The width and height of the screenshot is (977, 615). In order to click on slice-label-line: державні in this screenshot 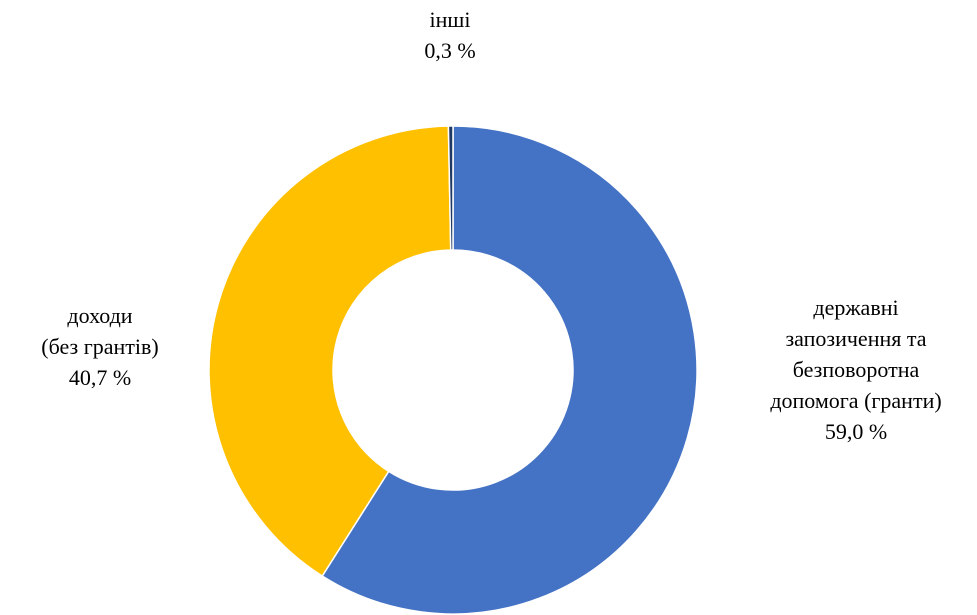, I will do `click(856, 307)`.